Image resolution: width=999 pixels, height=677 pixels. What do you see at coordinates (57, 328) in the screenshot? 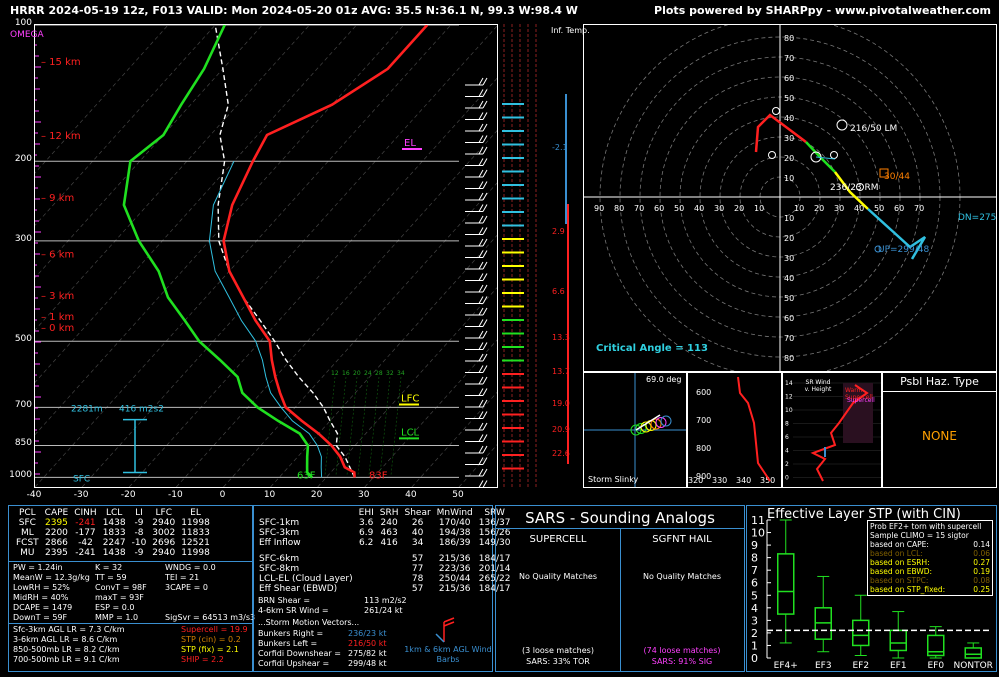
I see `height-label: – 0 km` at bounding box center [57, 328].